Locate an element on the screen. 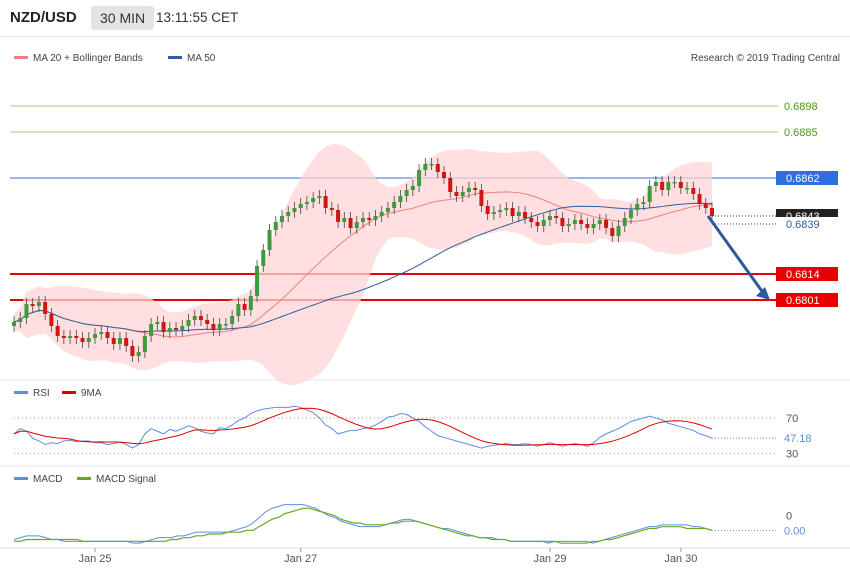  symbol-title: NZD/USD is located at coordinates (43, 17).